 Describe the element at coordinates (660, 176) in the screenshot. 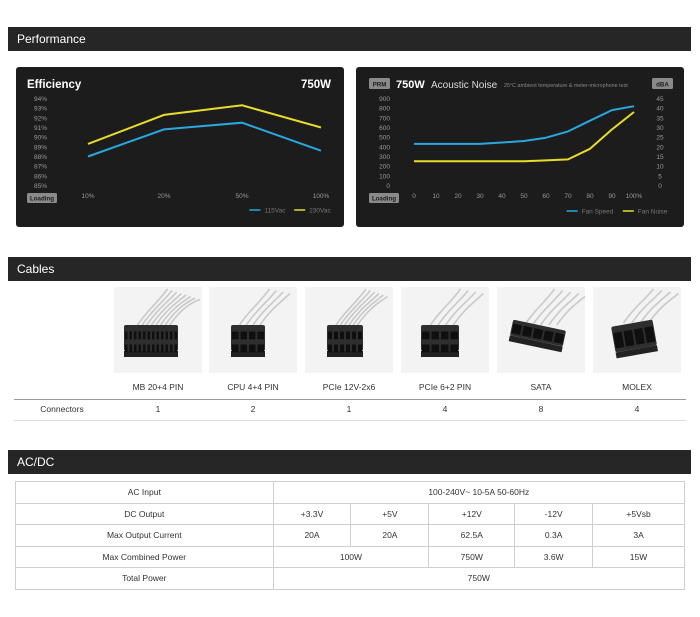

I see `y-tick-label-right: 5` at that location.